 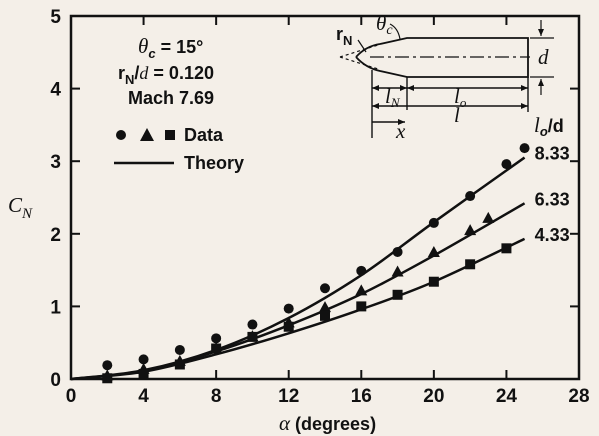 I want to click on x-tick-label: 12, so click(x=288, y=396).